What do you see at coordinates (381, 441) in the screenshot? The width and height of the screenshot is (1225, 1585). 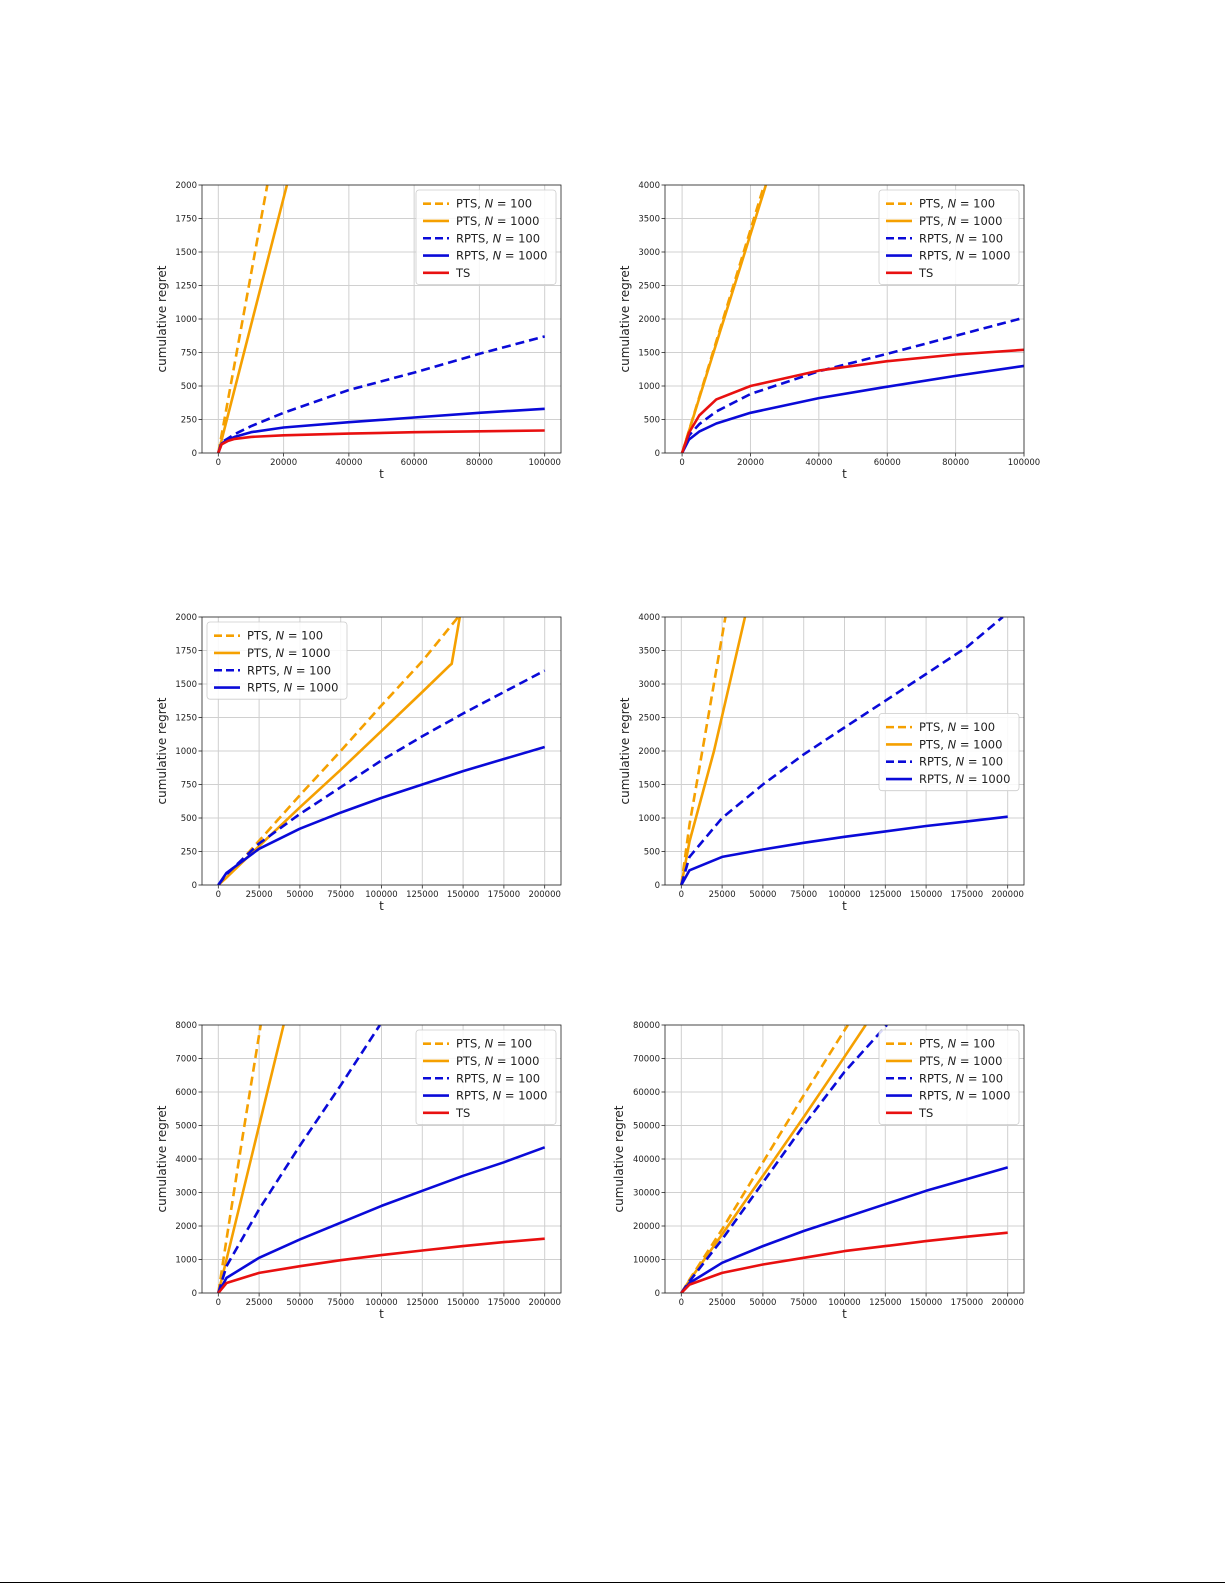 I see `series-line-ts` at bounding box center [381, 441].